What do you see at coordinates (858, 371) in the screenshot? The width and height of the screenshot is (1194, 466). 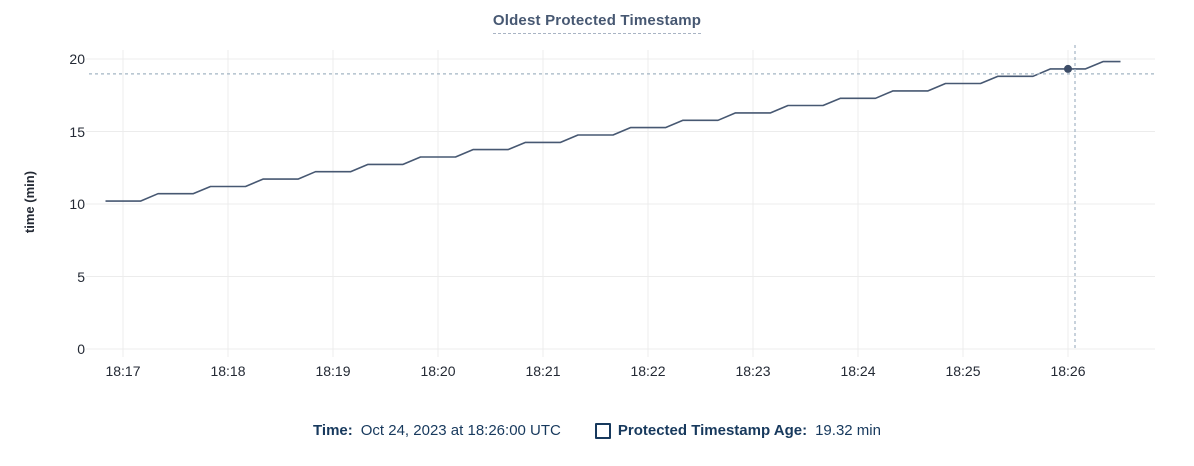 I see `x-tick-label: 18:24` at bounding box center [858, 371].